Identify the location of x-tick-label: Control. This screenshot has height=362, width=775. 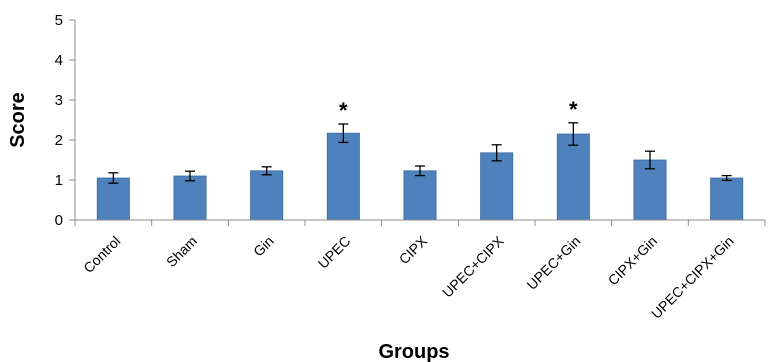
(101, 254).